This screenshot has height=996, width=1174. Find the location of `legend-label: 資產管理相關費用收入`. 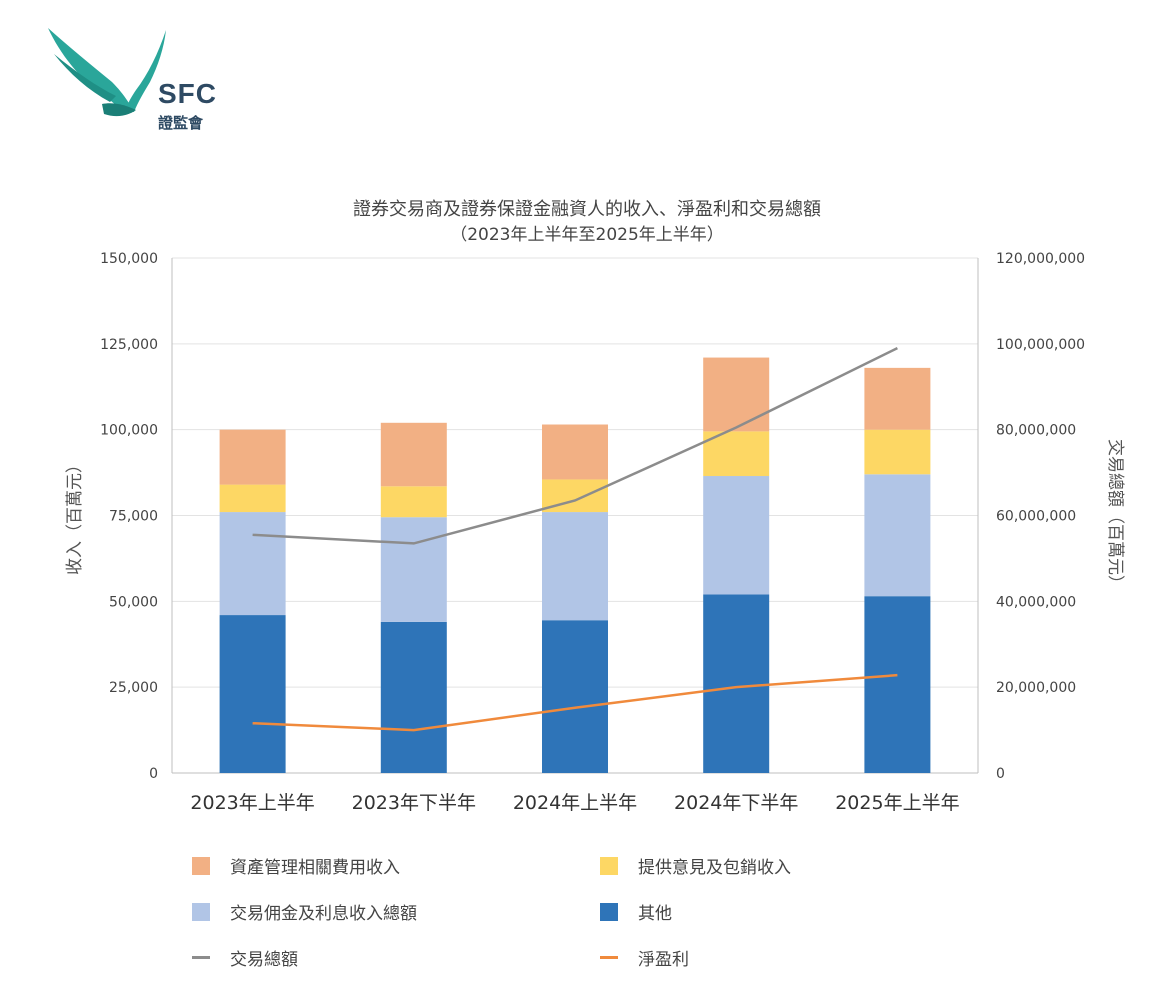

legend-label: 資產管理相關費用收入 is located at coordinates (315, 868).